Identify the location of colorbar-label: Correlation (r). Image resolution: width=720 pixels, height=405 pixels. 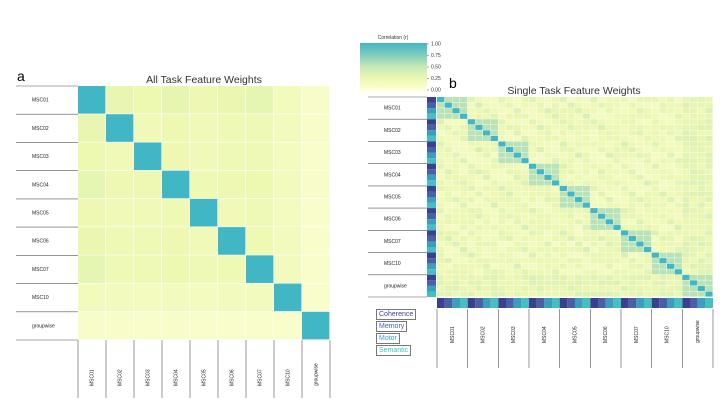
(393, 38).